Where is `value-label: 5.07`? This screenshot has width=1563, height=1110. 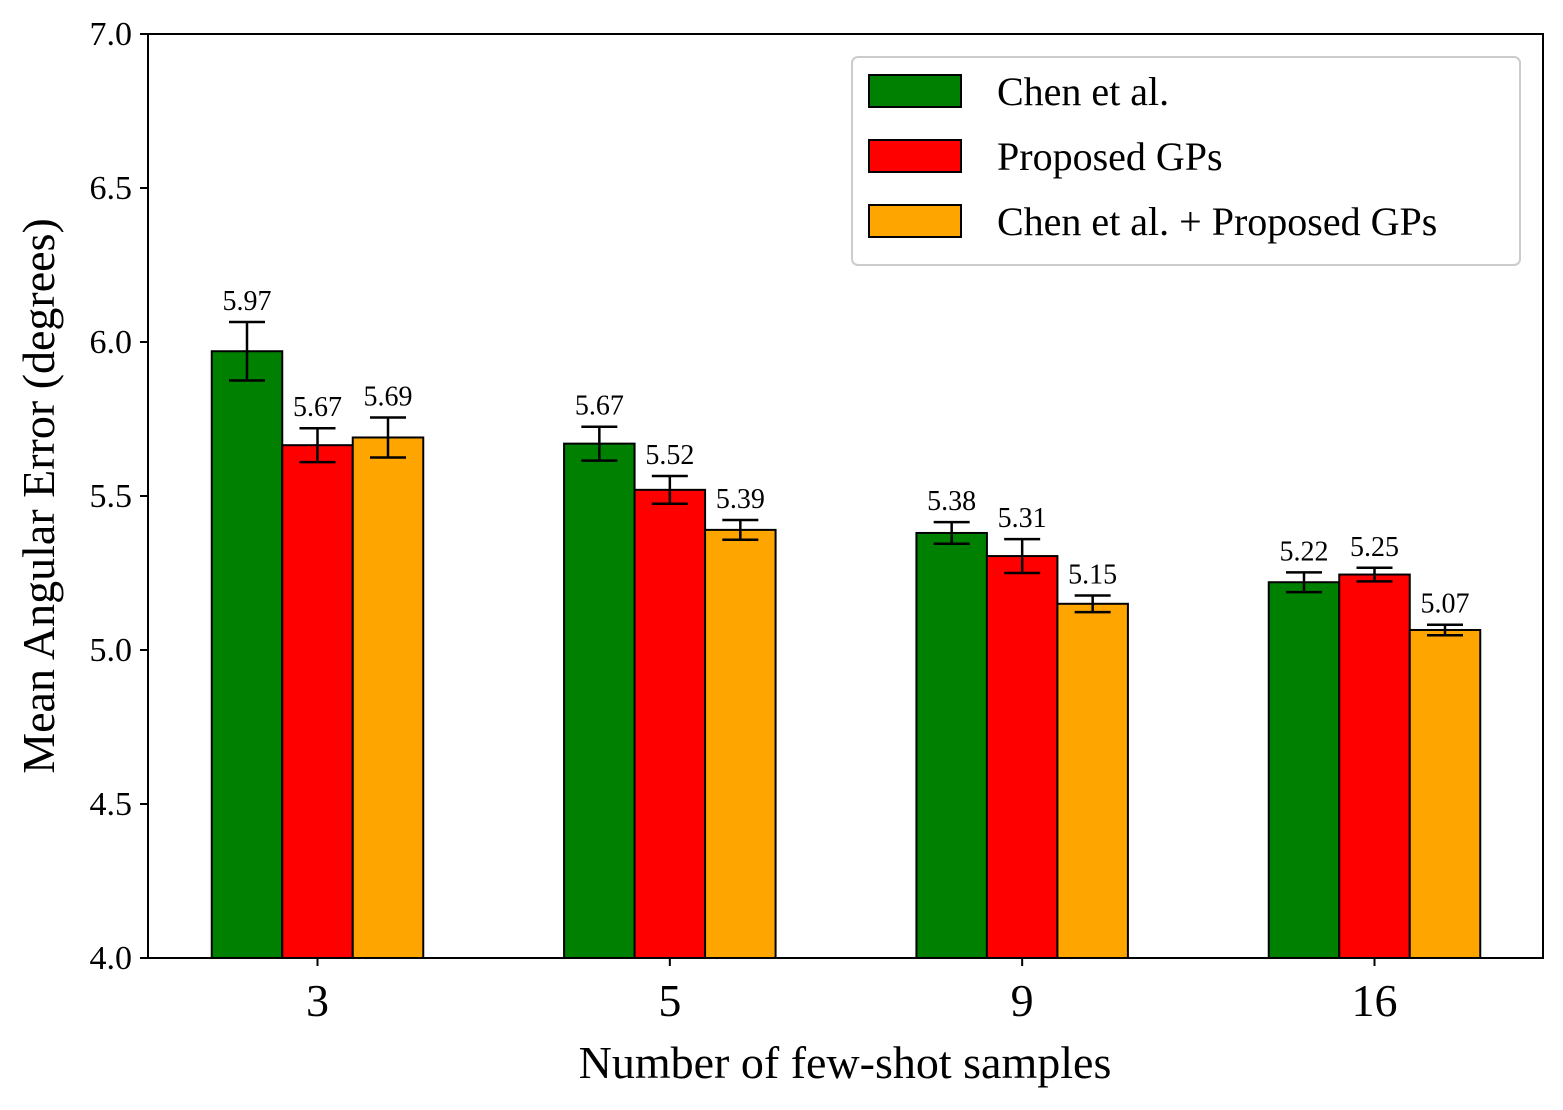
value-label: 5.07 is located at coordinates (1445, 604).